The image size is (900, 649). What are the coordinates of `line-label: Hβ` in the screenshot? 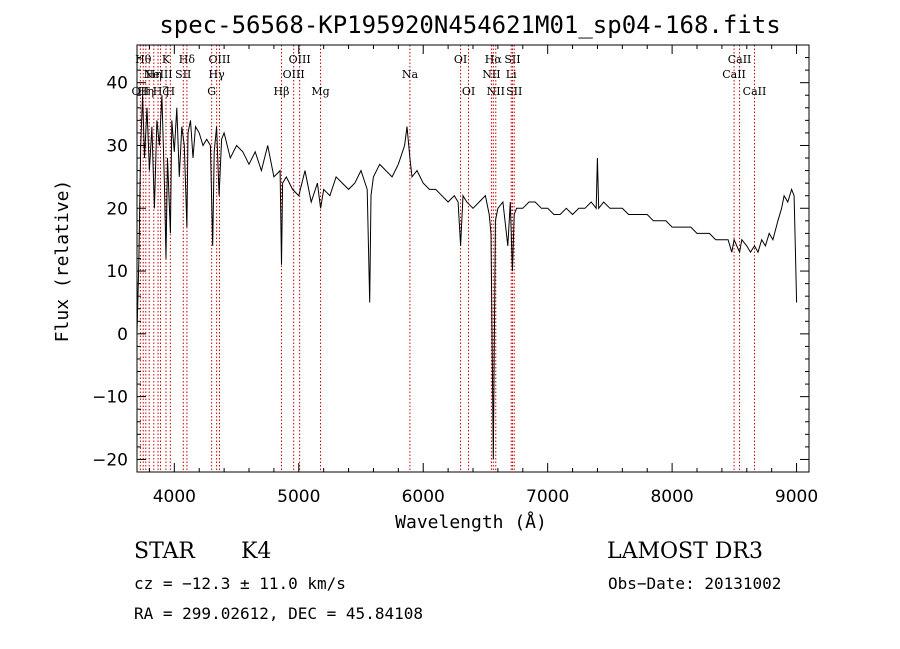 It's located at (282, 91).